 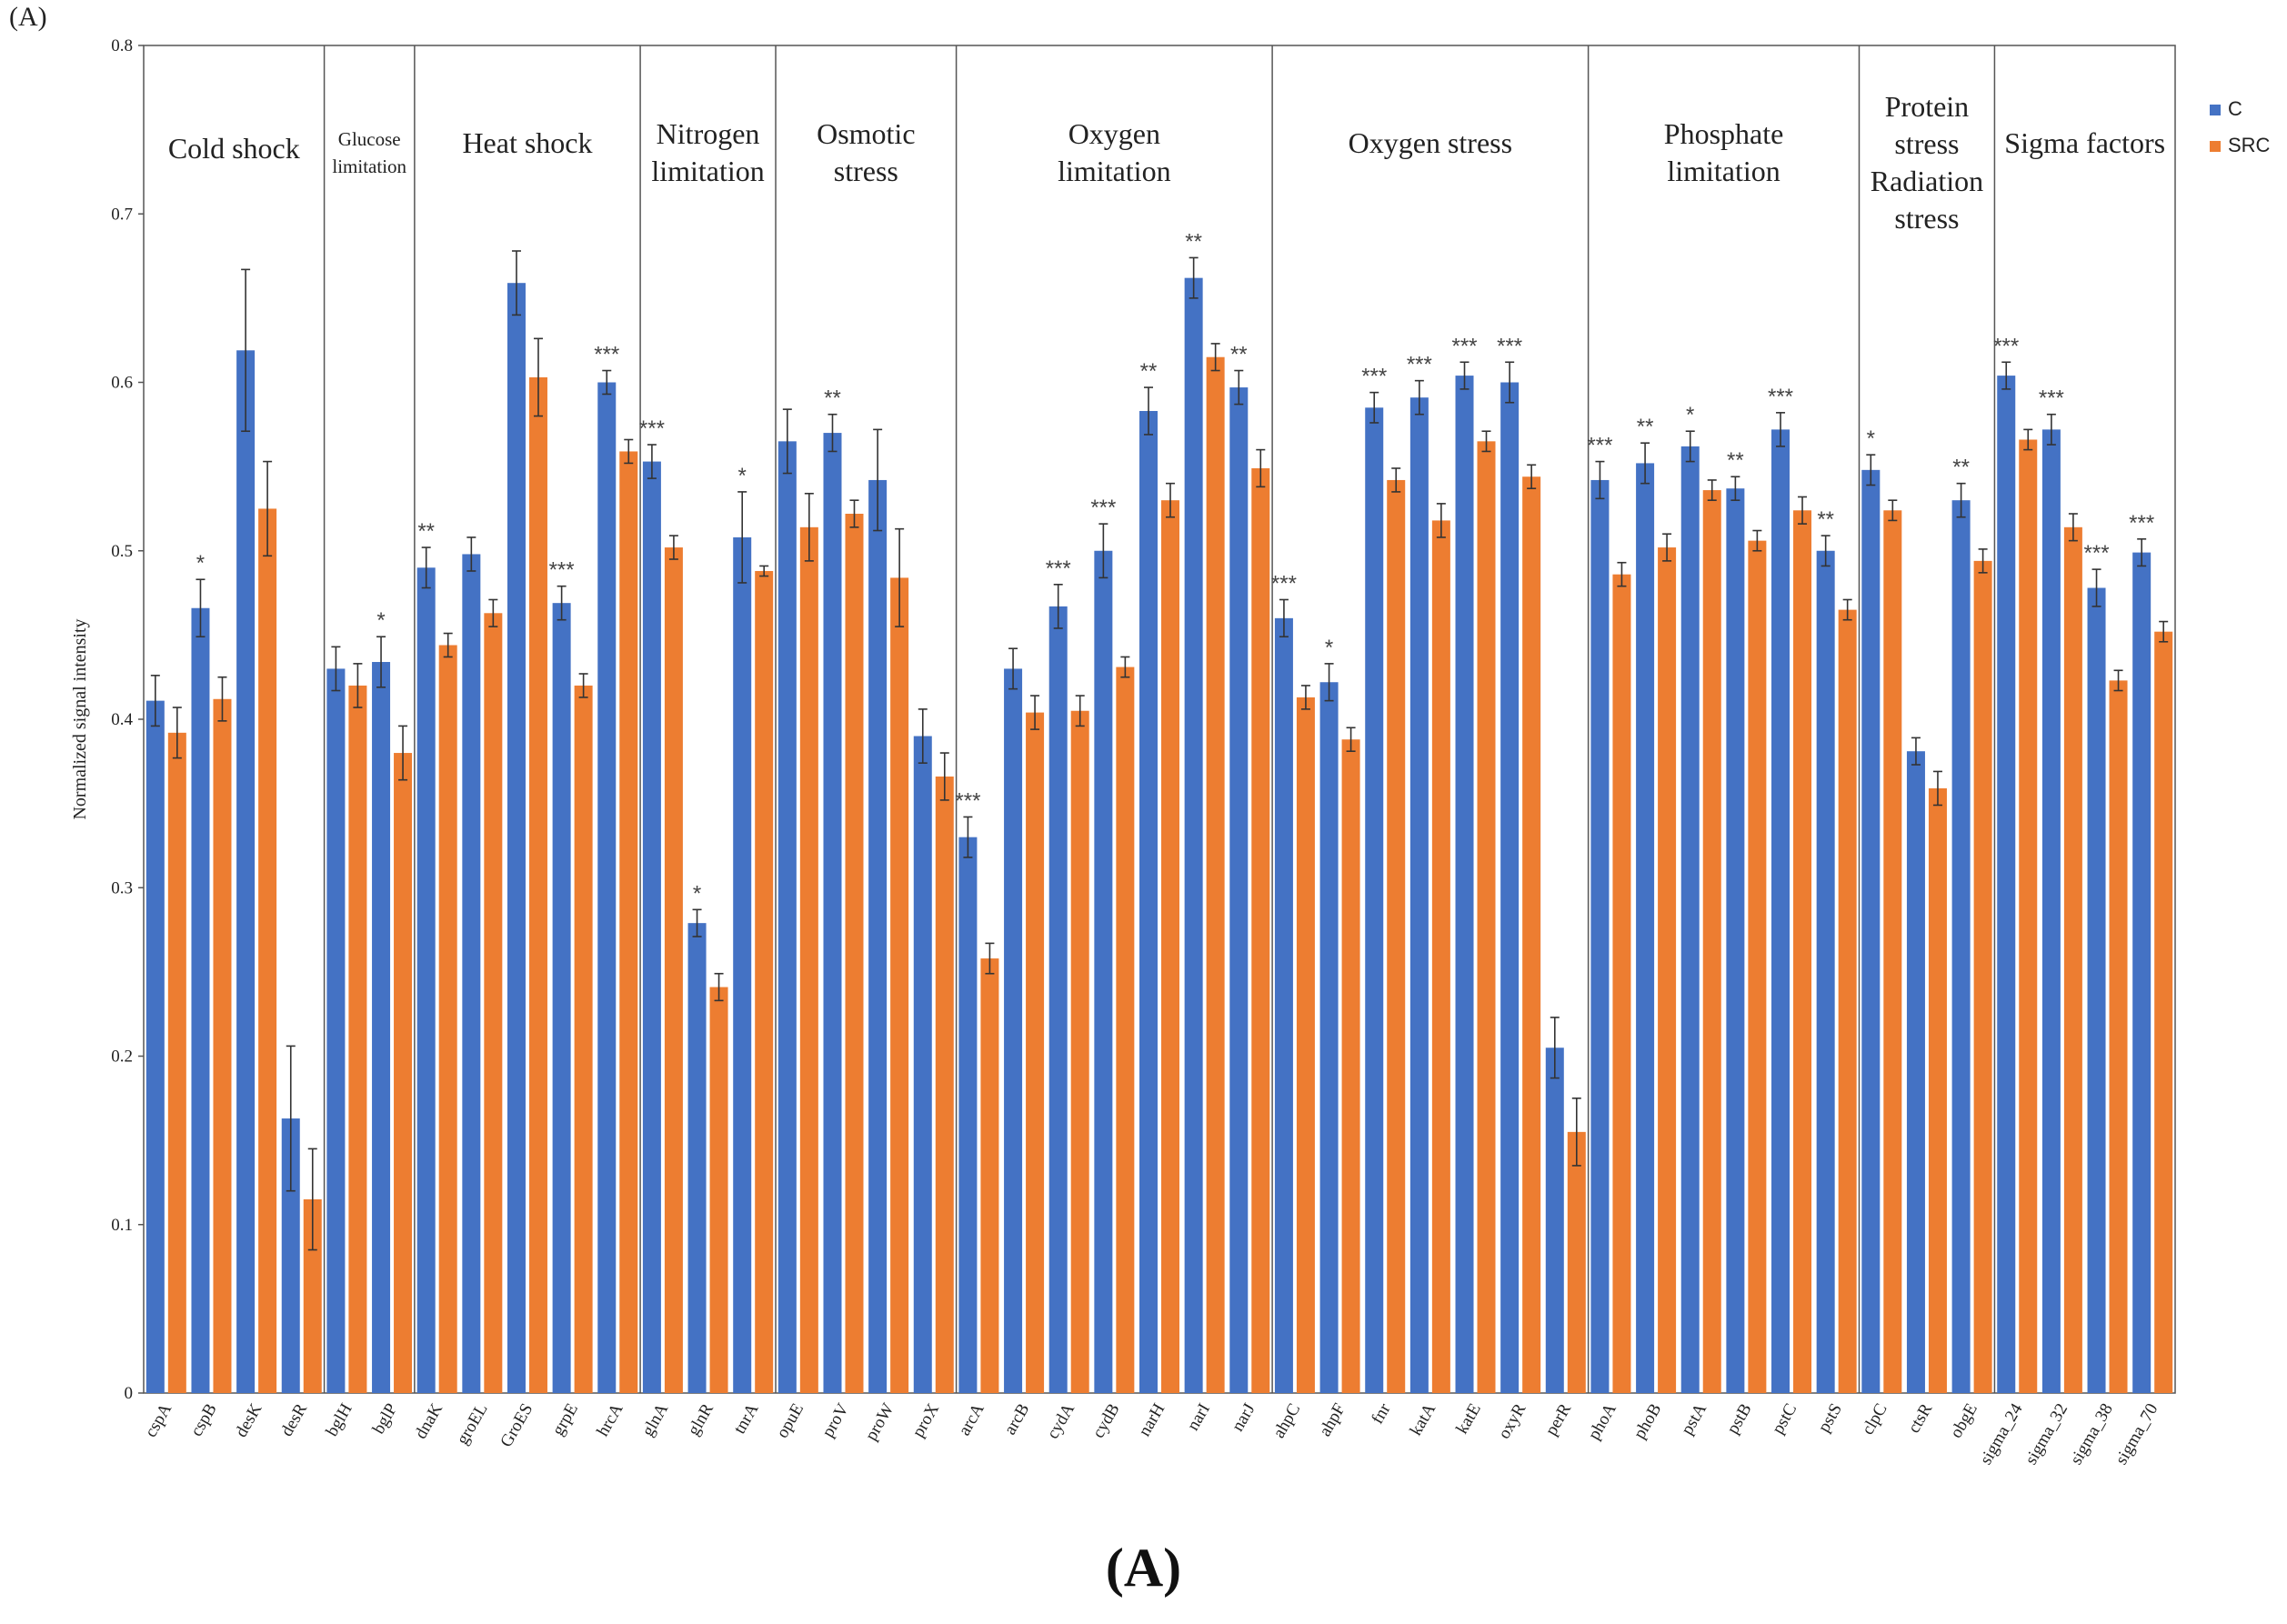 What do you see at coordinates (517, 1425) in the screenshot?
I see `x-tick-label: GroES` at bounding box center [517, 1425].